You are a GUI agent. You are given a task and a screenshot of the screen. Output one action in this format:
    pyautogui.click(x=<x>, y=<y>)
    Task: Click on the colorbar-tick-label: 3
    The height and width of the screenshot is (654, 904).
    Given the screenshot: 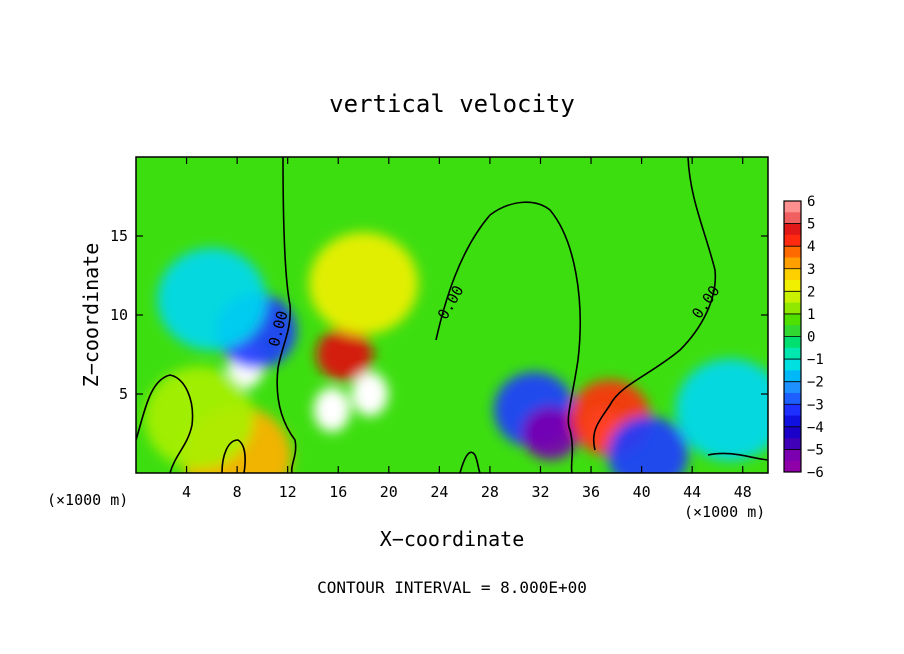 What is the action you would take?
    pyautogui.click(x=811, y=270)
    